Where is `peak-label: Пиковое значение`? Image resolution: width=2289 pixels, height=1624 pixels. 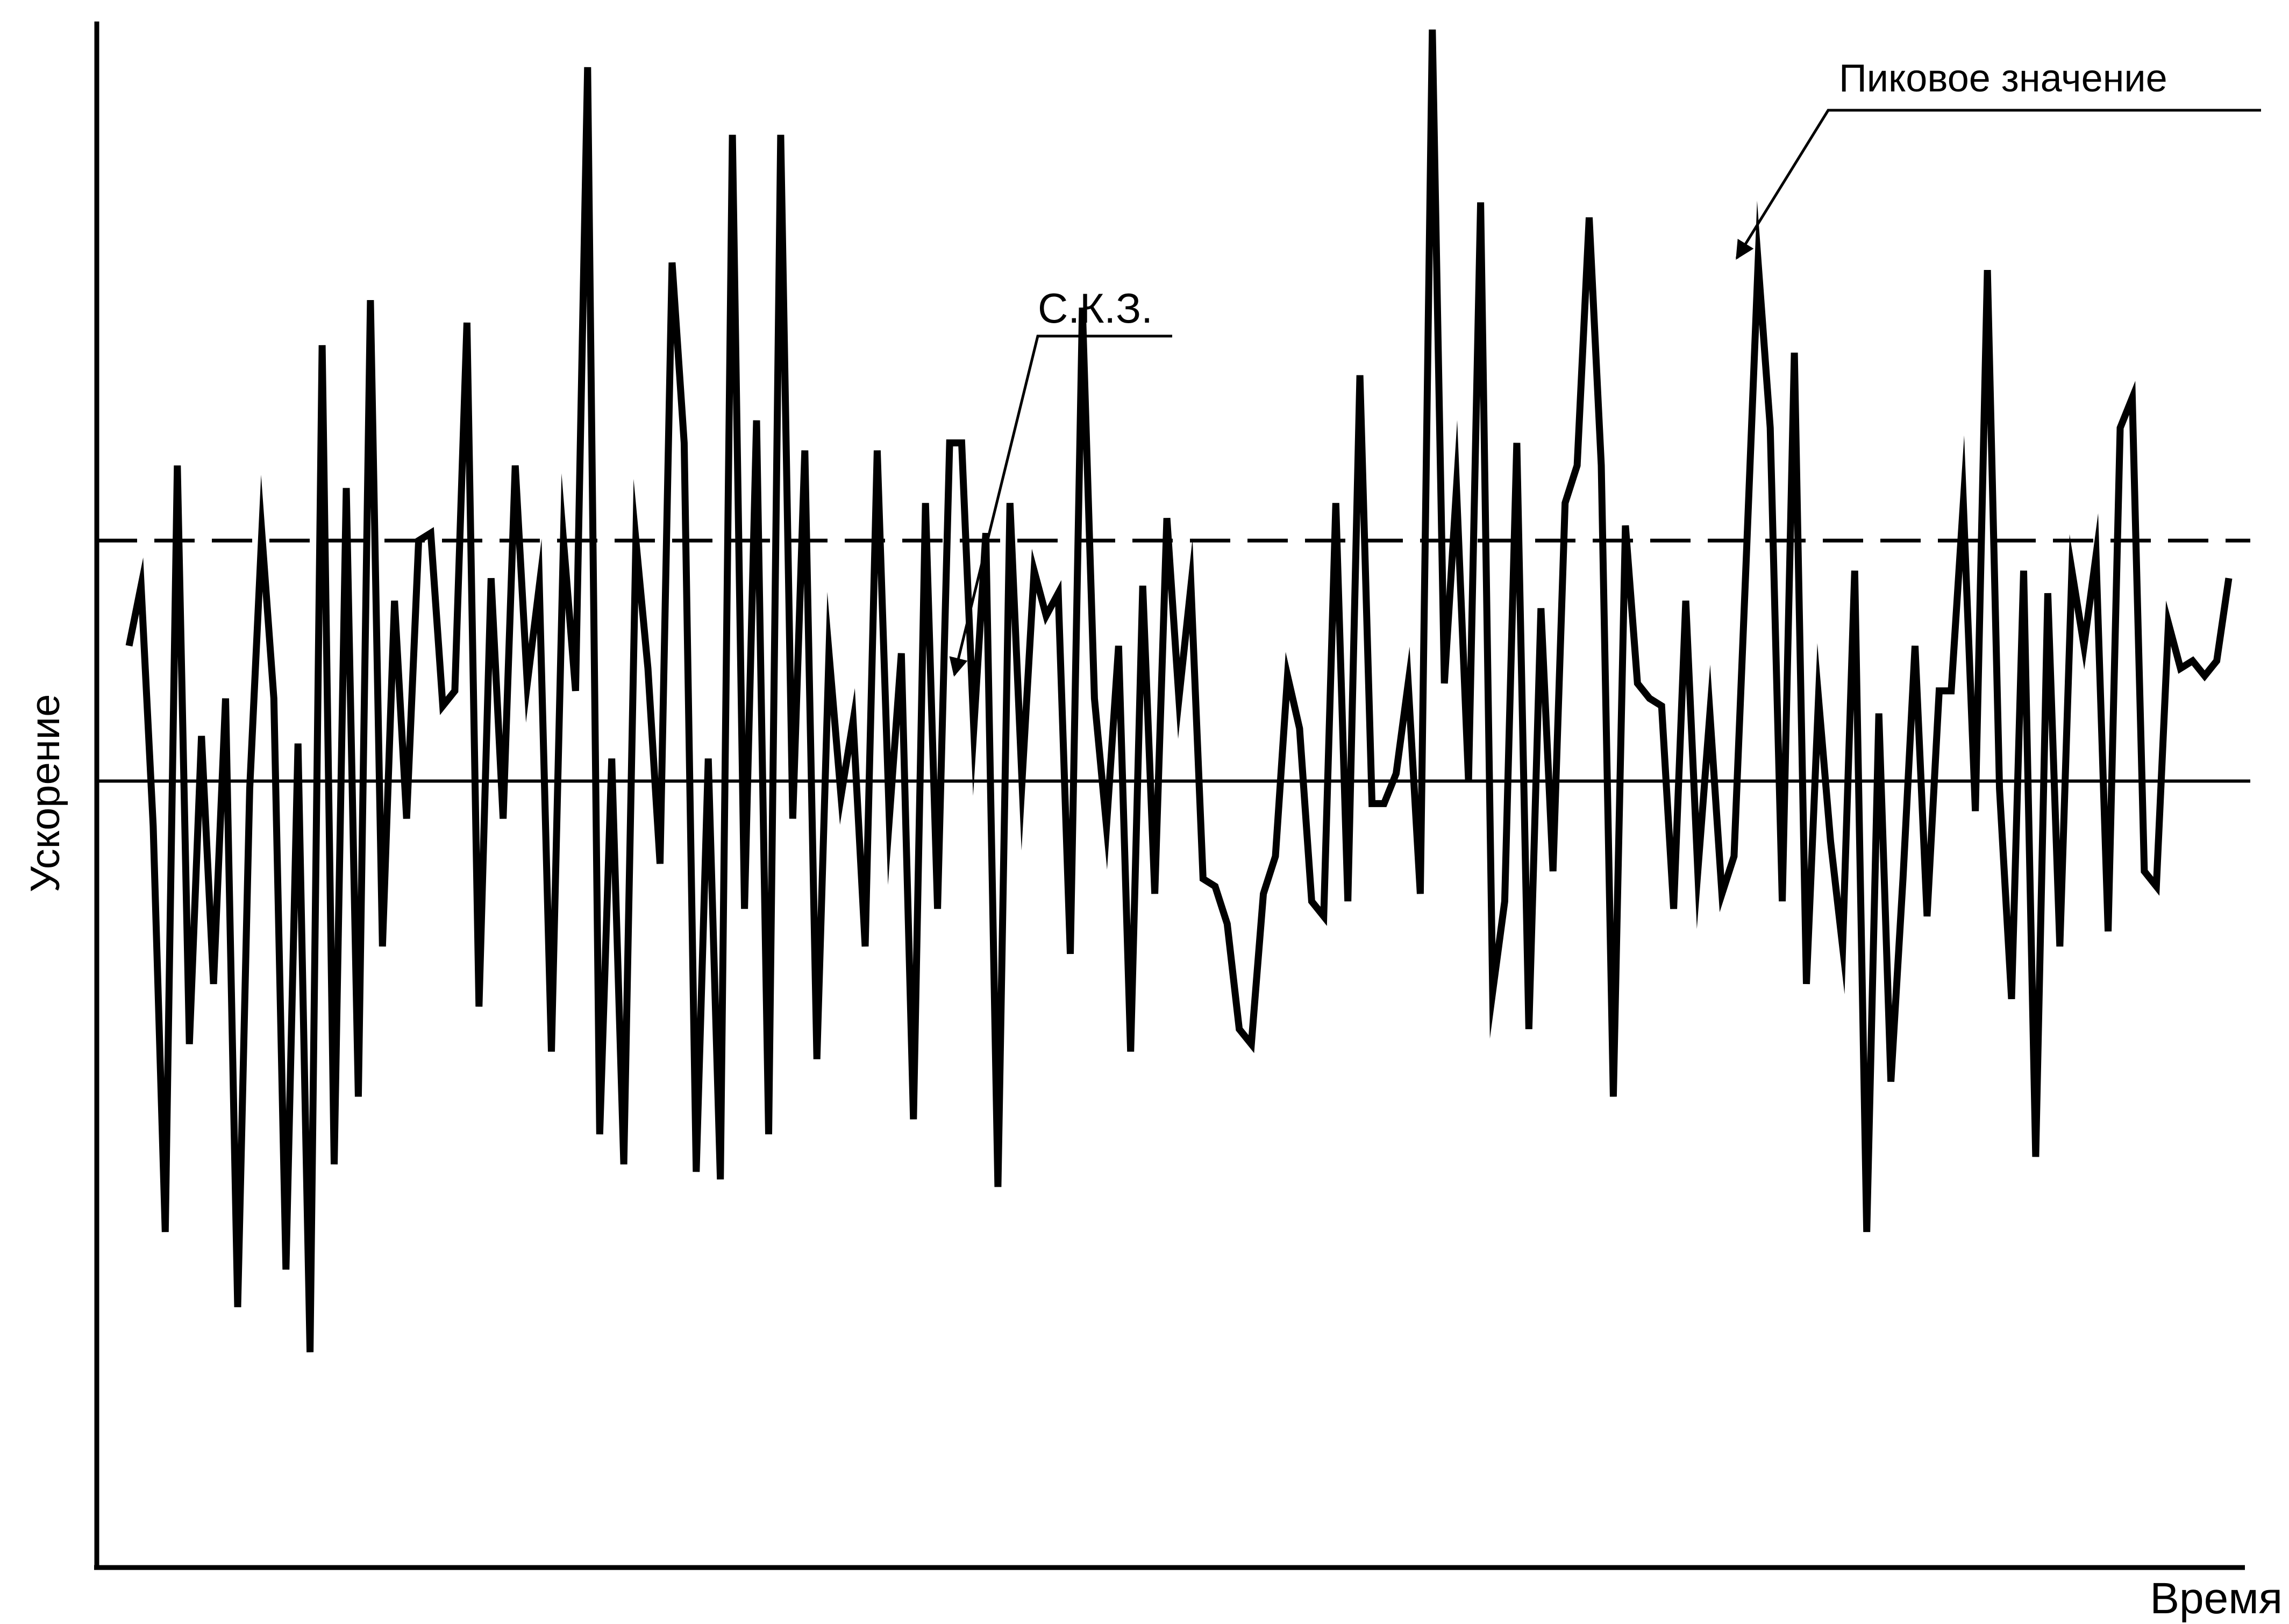
peak-label: Пиковое значение is located at coordinates (2003, 78).